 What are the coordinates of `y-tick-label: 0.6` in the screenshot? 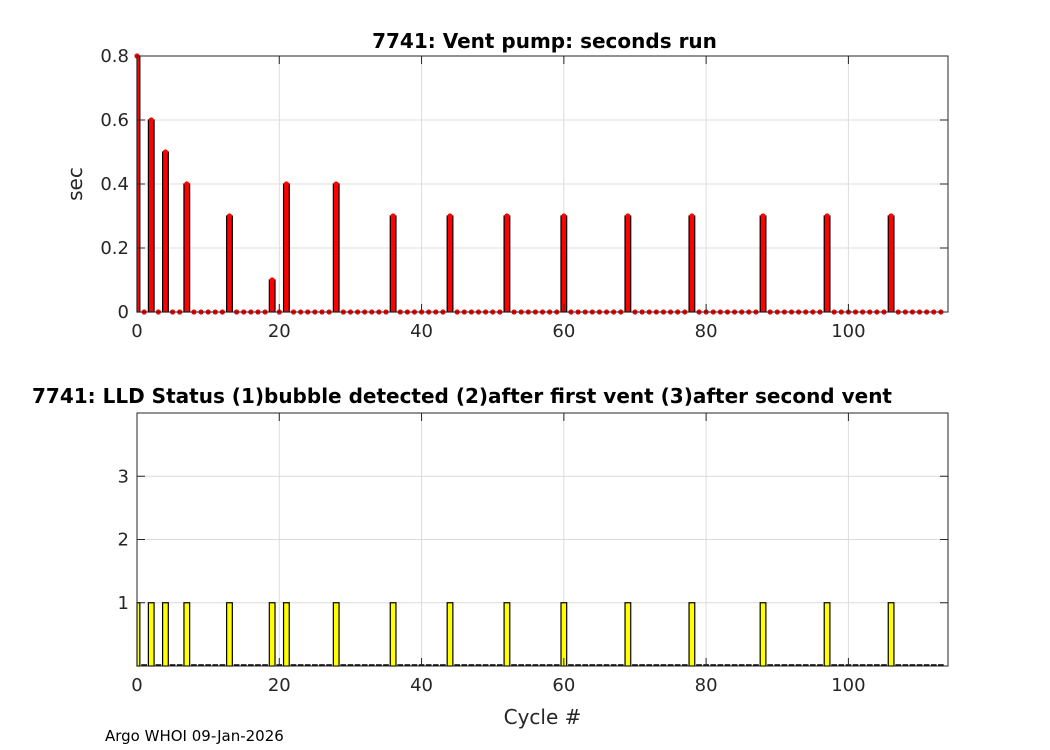 It's located at (114, 120).